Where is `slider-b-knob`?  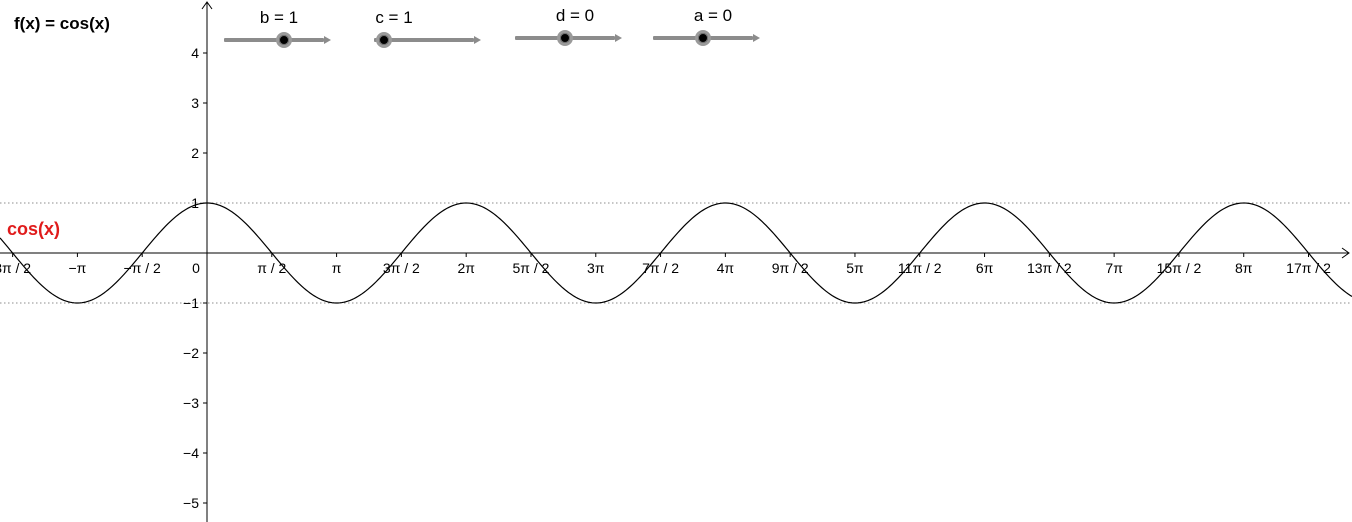
slider-b-knob is located at coordinates (284, 40).